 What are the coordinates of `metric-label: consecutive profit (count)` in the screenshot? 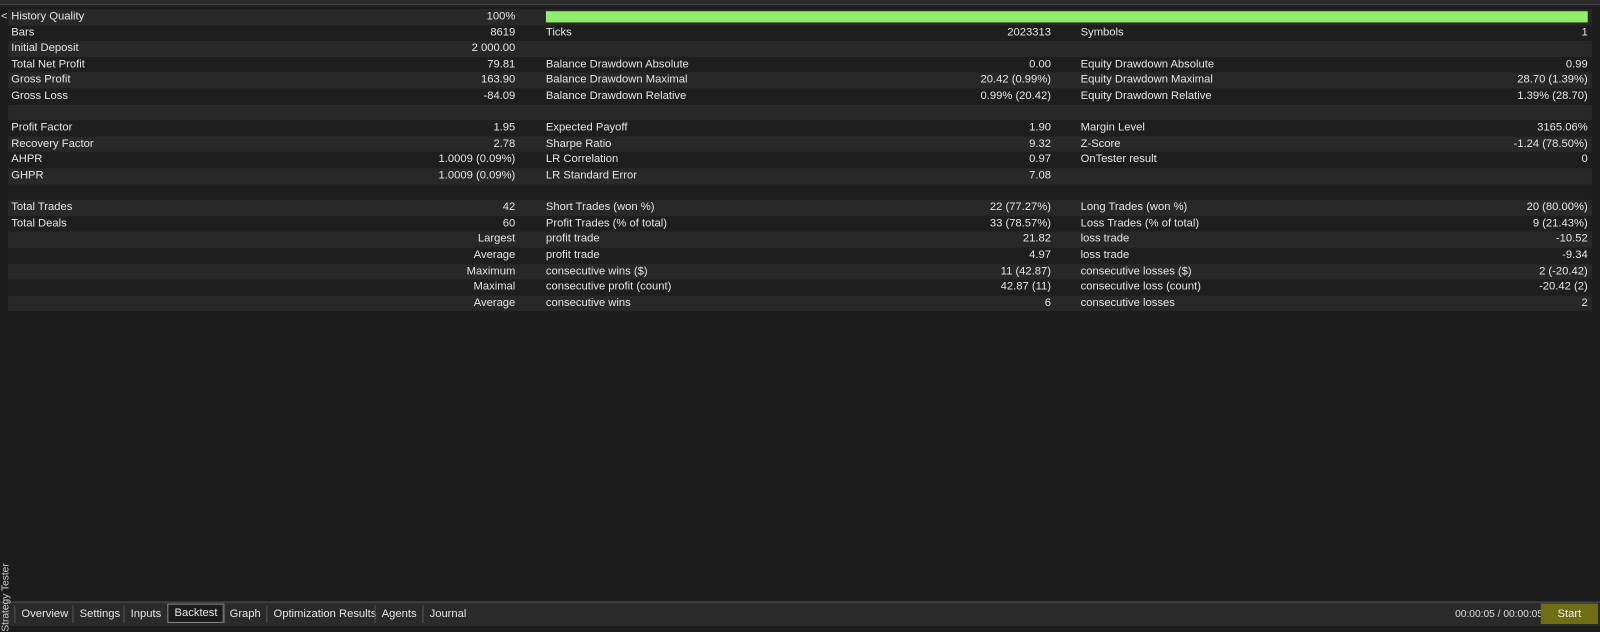 It's located at (608, 286).